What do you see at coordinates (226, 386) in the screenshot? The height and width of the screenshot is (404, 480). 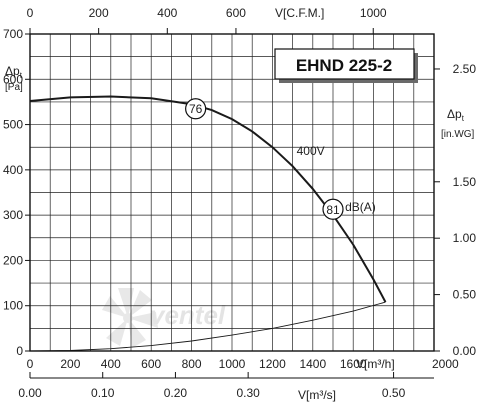 I see `x-axis-bottom: 0.00 0.10 0.20 0.30 0.50` at bounding box center [226, 386].